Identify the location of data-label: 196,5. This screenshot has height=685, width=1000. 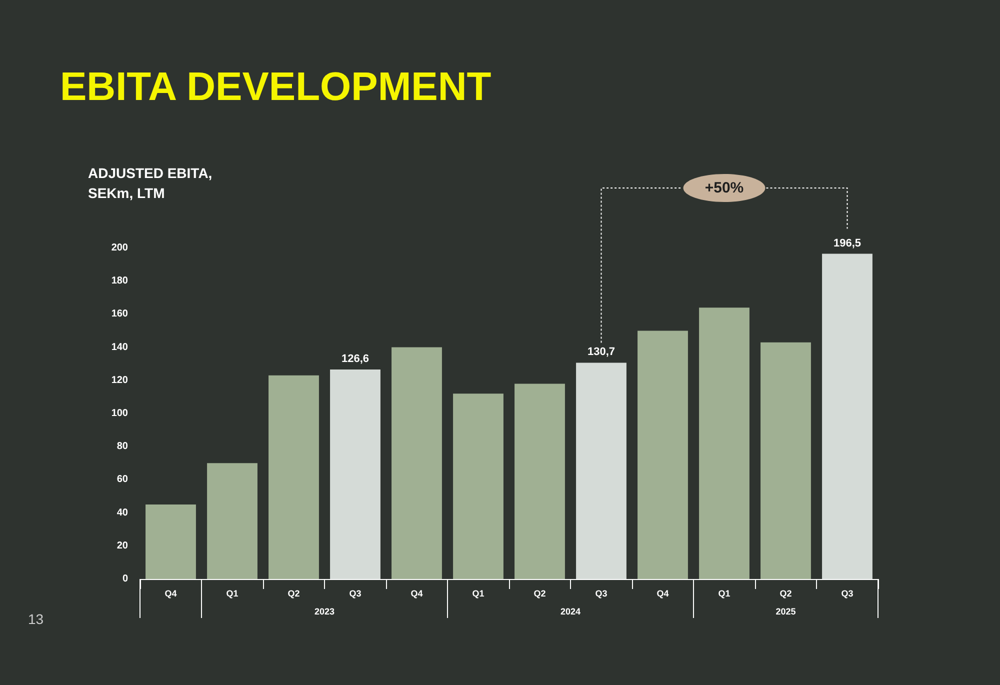
(847, 243).